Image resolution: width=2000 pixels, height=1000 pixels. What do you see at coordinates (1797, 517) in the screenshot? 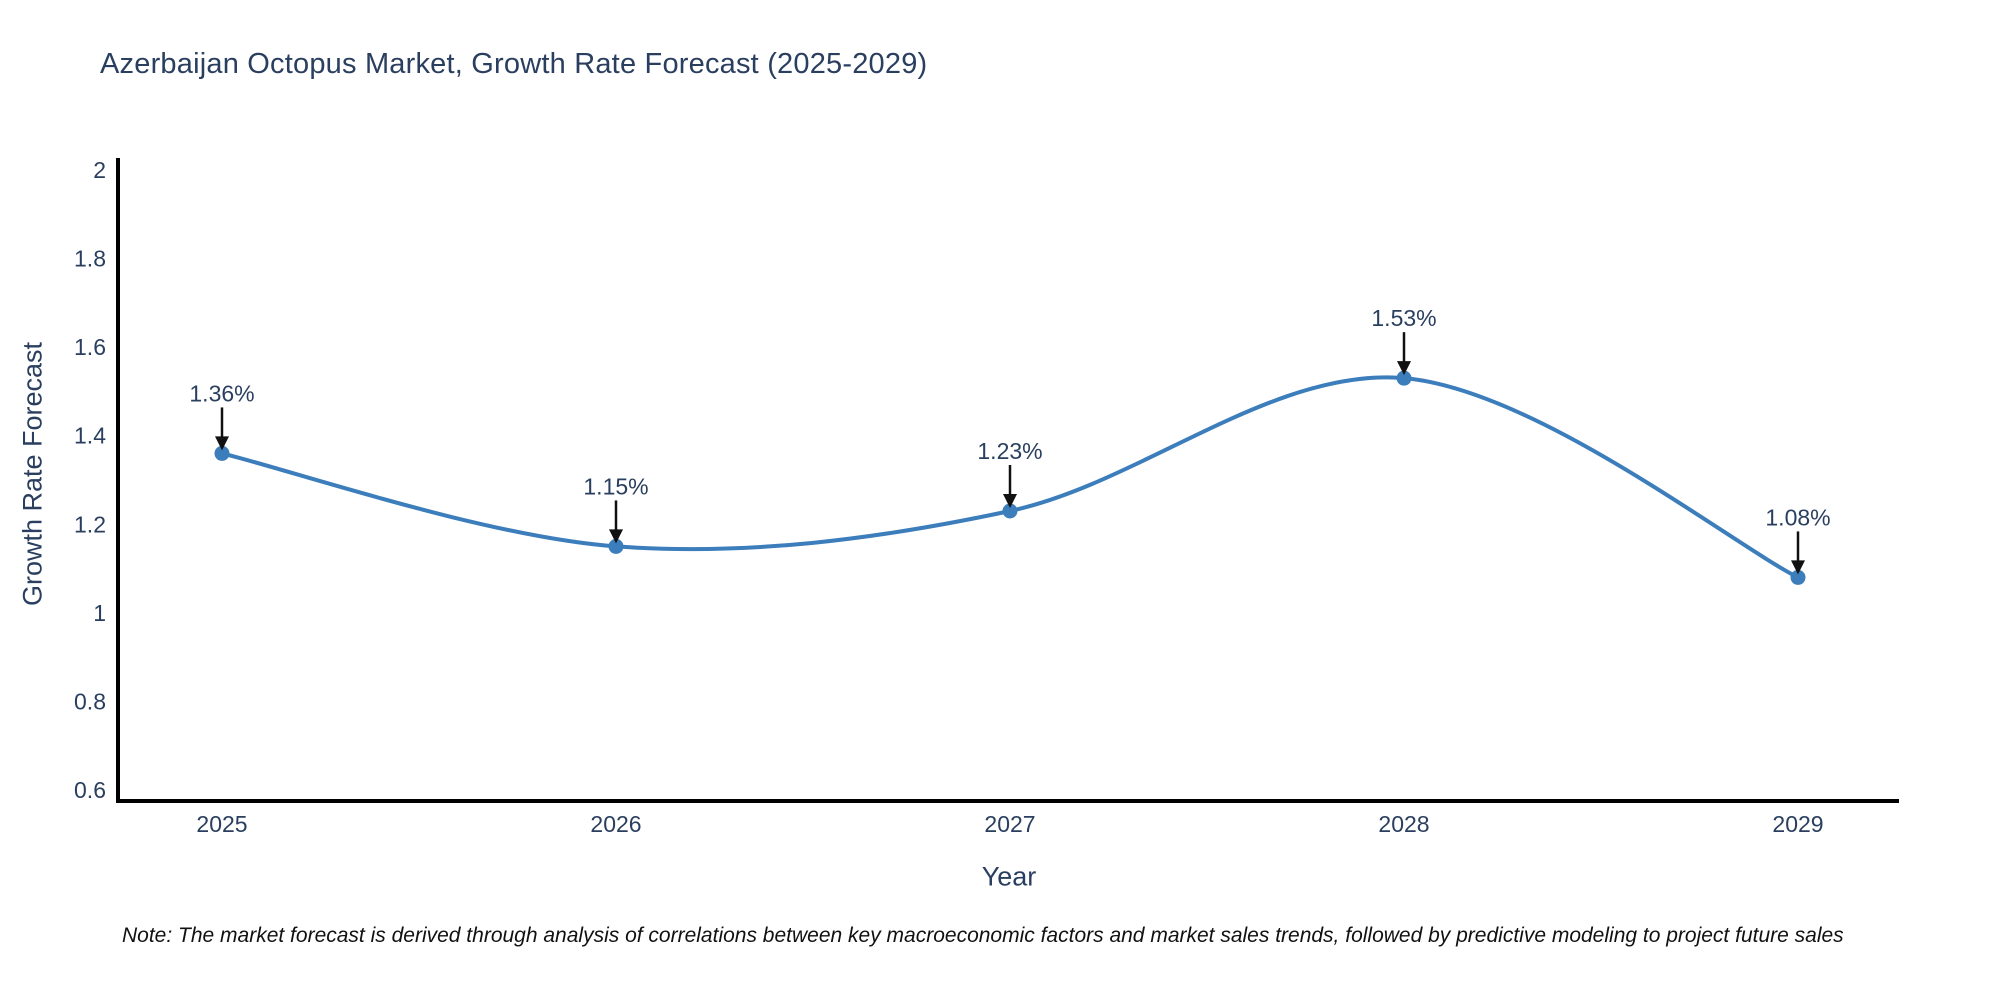
I see `data-point-label: 1.08%` at bounding box center [1797, 517].